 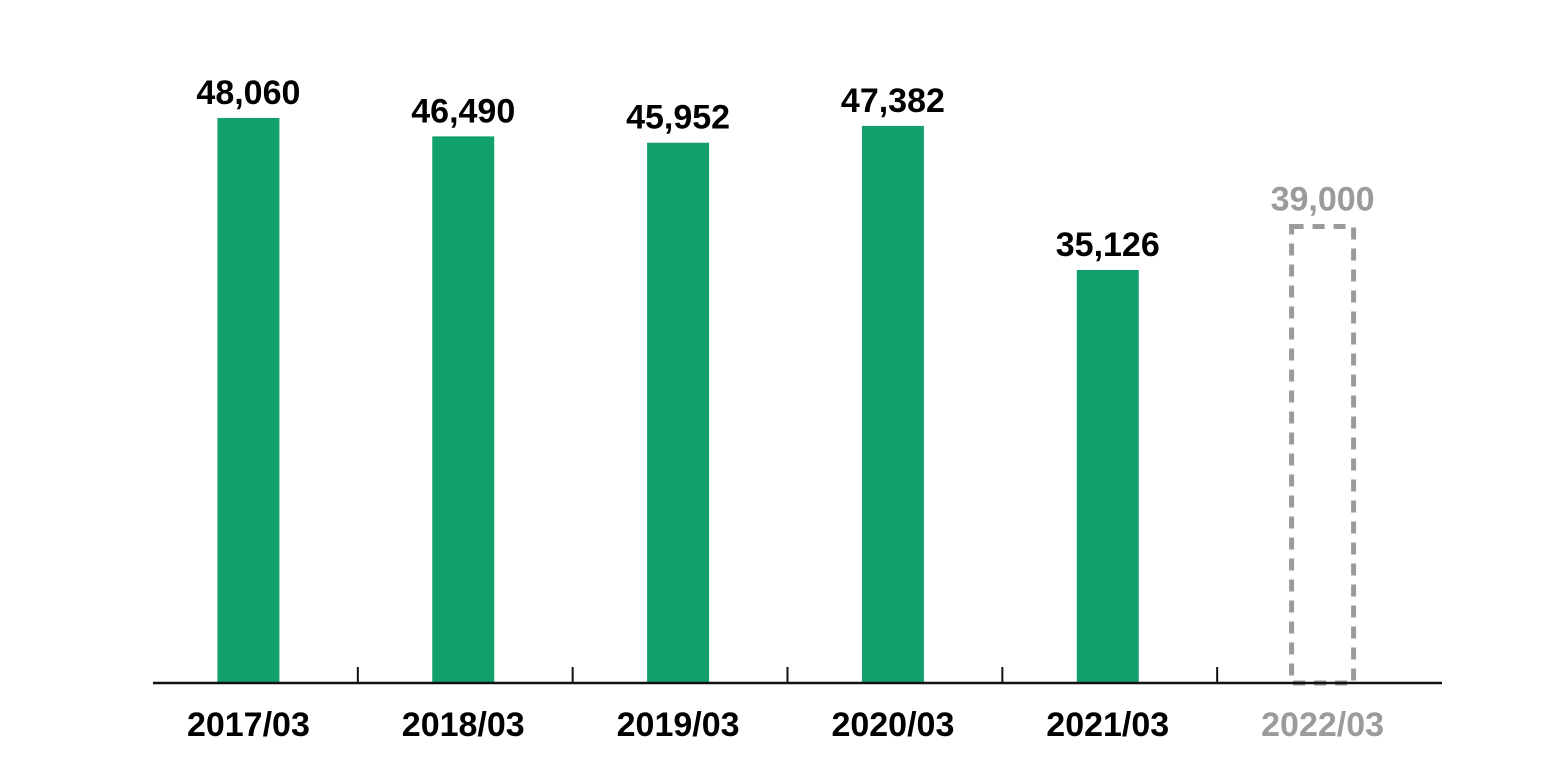 What do you see at coordinates (678, 725) in the screenshot?
I see `x-tick-label: 2019/03` at bounding box center [678, 725].